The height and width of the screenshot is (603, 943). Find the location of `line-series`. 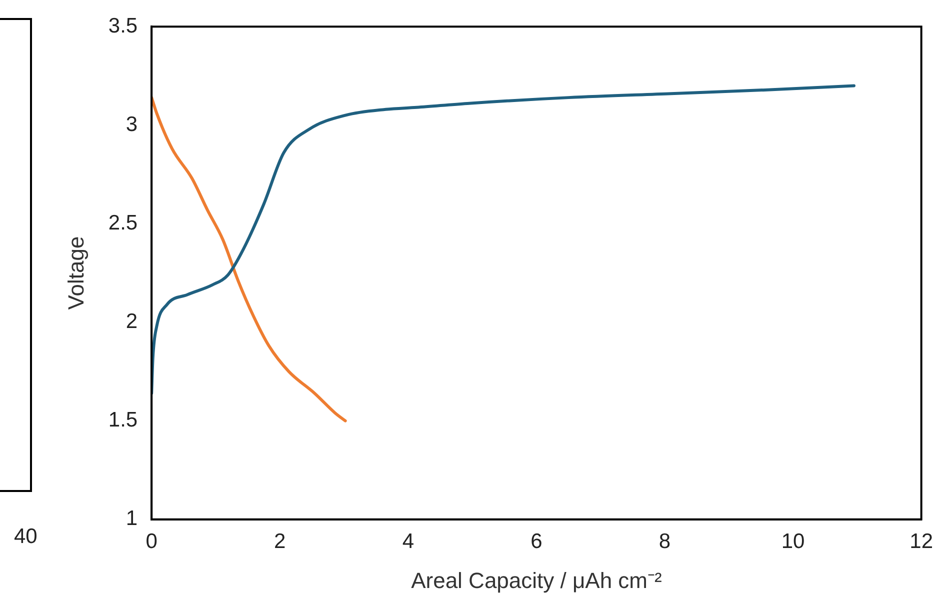

line-series is located at coordinates (249, 259).